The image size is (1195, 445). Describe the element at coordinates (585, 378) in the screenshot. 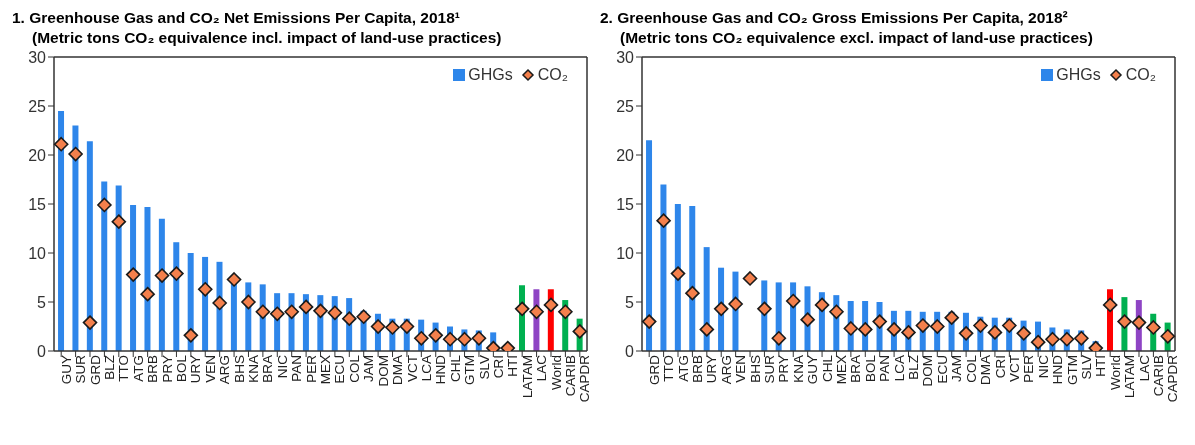

I see `x-tick-label: CAPDR` at that location.